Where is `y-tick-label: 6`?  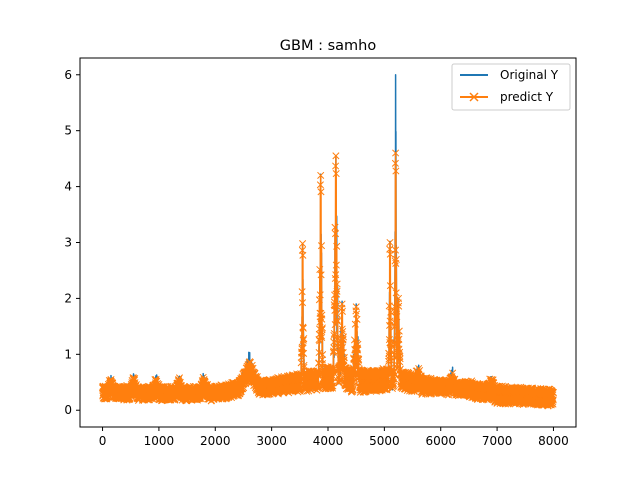 y-tick-label: 6 is located at coordinates (68, 75).